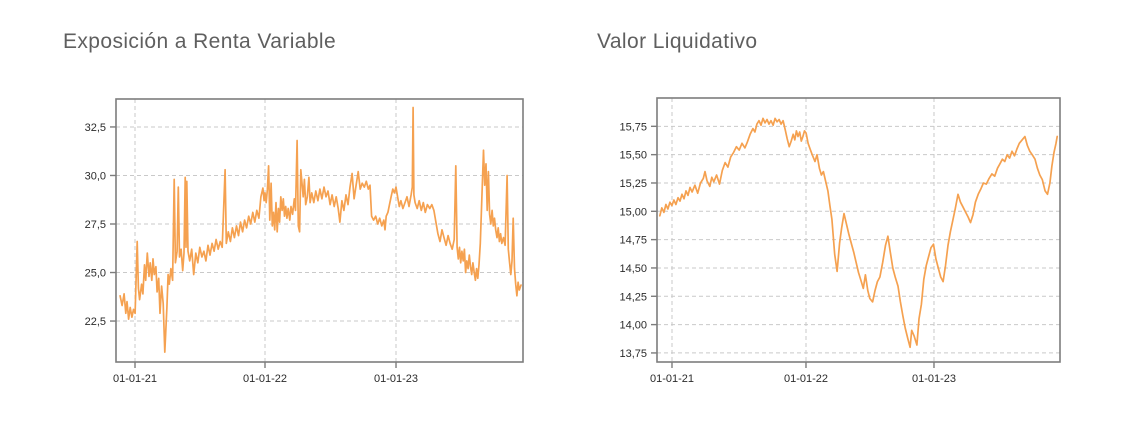 The width and height of the screenshot is (1130, 425). What do you see at coordinates (633, 269) in the screenshot?
I see `y-tick-label: 14,50` at bounding box center [633, 269].